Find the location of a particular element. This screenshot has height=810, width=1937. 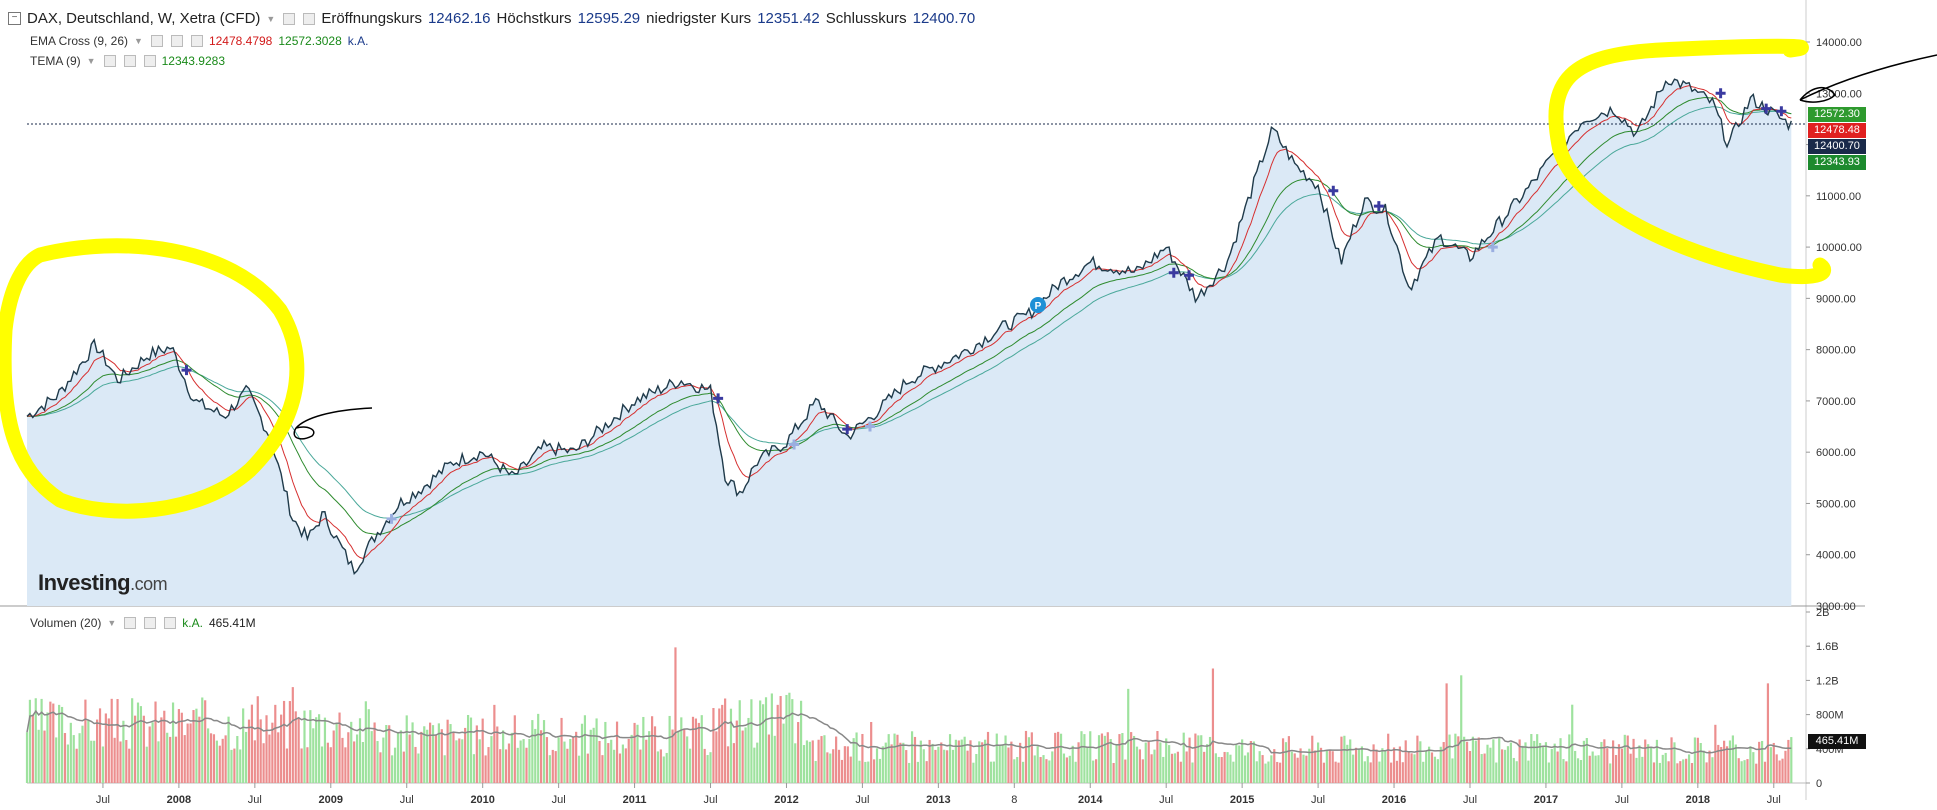

symbol-title: DAX, Deutschland, W, Xetra (CFD) is located at coordinates (144, 18).